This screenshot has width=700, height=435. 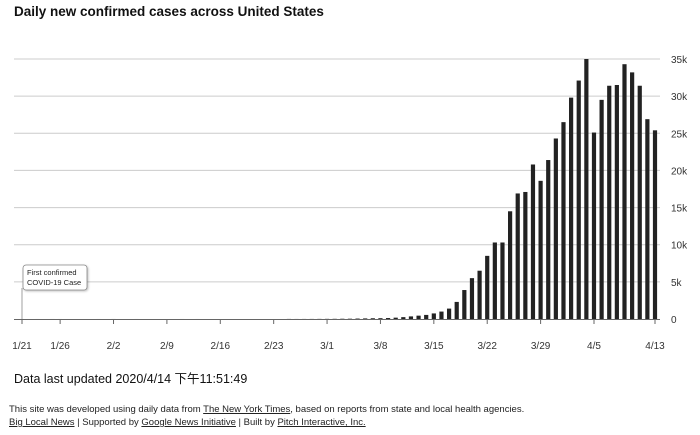 What do you see at coordinates (679, 209) in the screenshot?
I see `y-tick-label: 15k` at bounding box center [679, 209].